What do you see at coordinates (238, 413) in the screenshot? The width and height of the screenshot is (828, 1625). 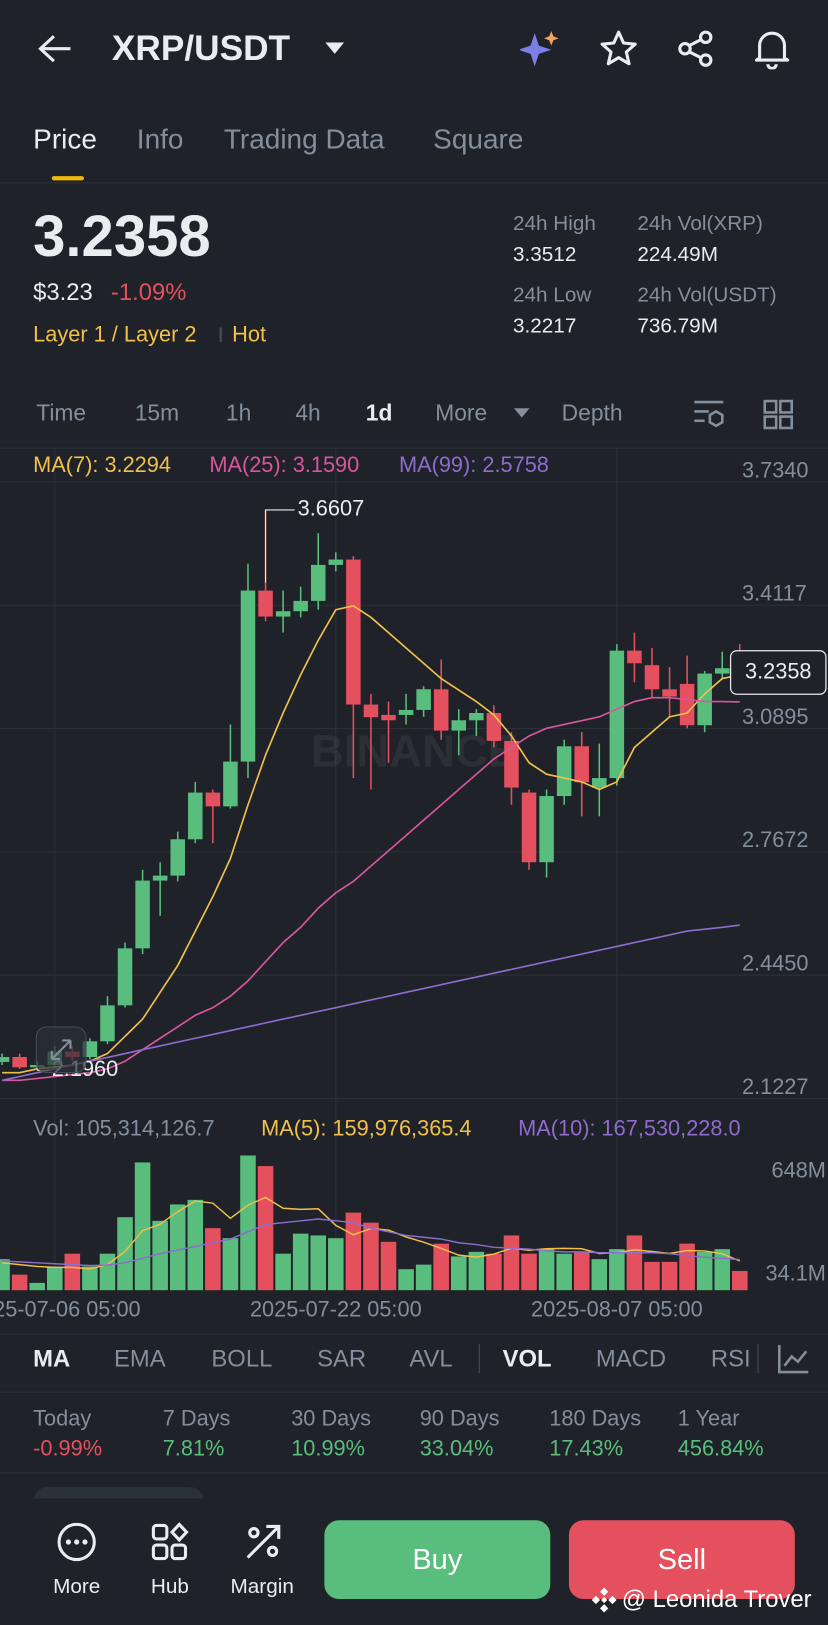 I see `interval: 1h` at bounding box center [238, 413].